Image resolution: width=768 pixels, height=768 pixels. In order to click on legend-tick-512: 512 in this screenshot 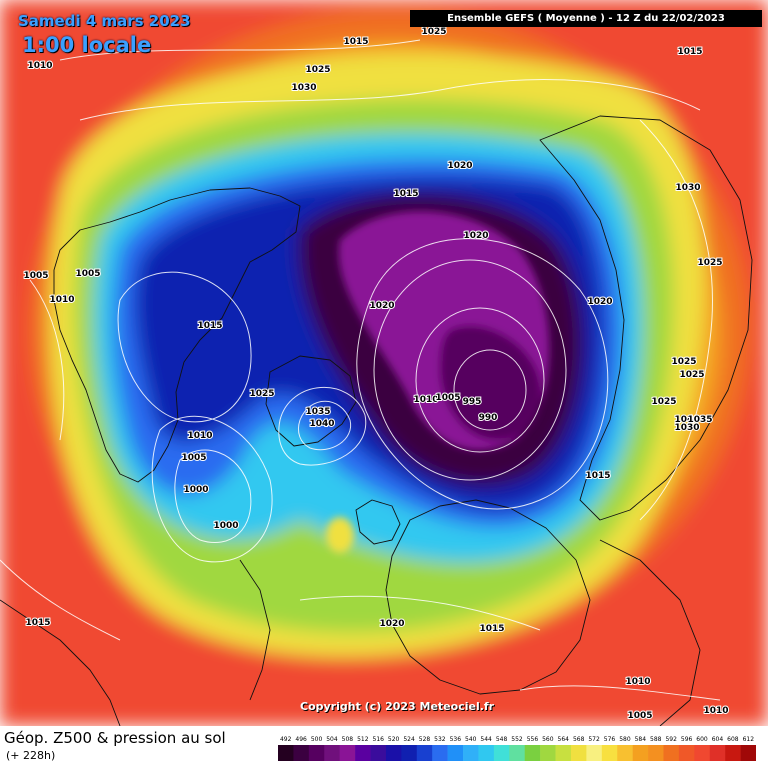, I will do `click(363, 739)`.